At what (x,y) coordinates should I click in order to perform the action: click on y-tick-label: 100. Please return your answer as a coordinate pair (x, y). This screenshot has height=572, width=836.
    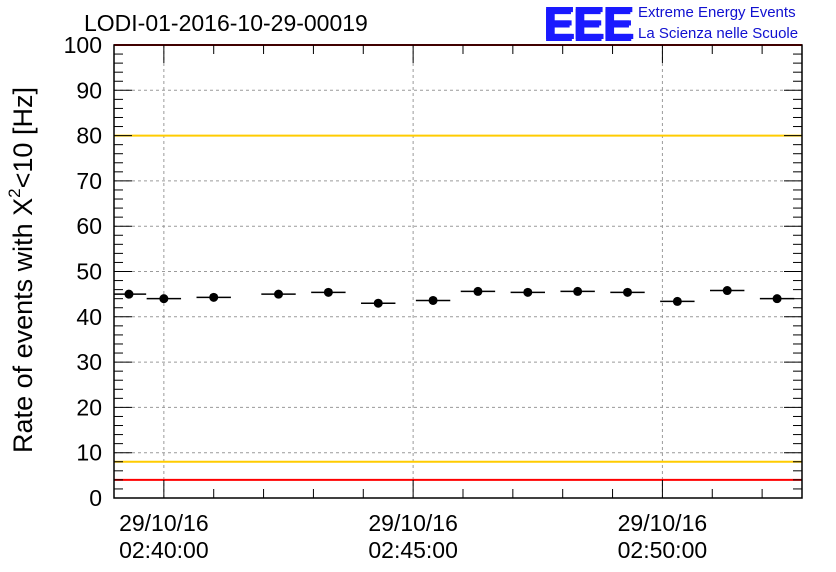
    Looking at the image, I should click on (83, 45).